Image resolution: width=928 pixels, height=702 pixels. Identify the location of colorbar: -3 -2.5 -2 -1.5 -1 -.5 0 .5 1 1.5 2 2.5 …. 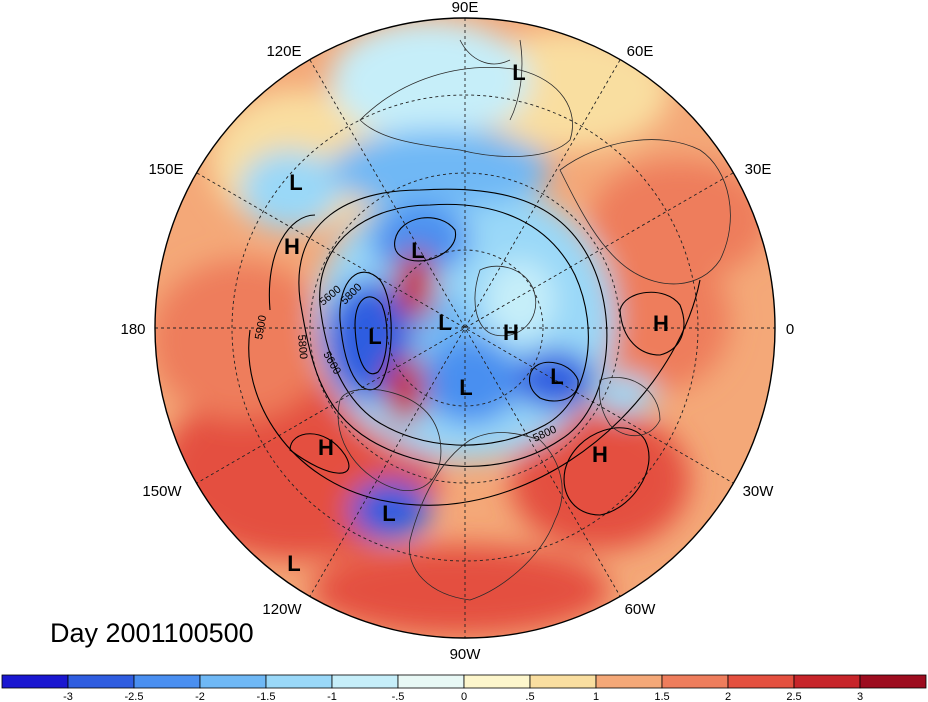
(464, 688).